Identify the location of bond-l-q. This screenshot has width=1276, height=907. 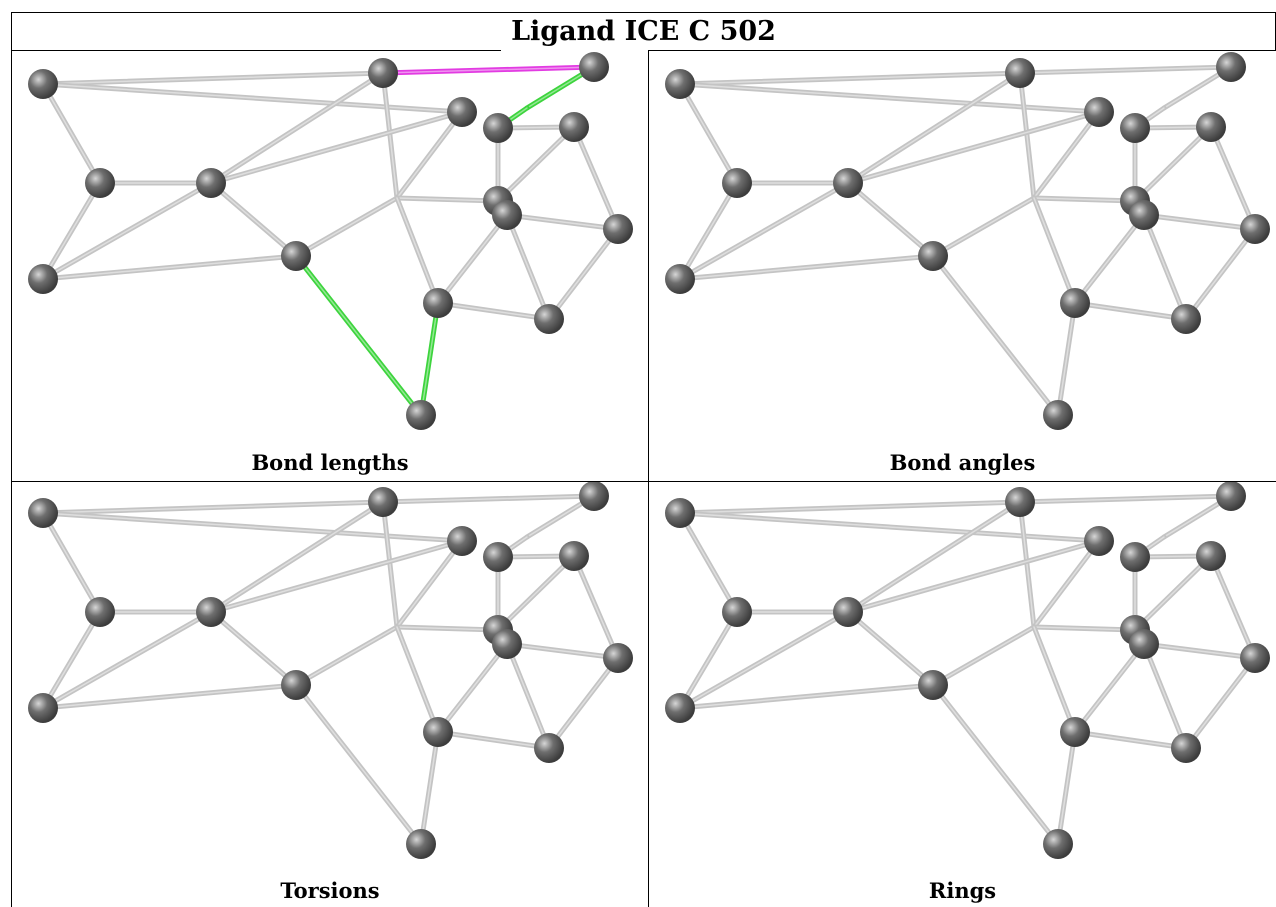
(983, 656).